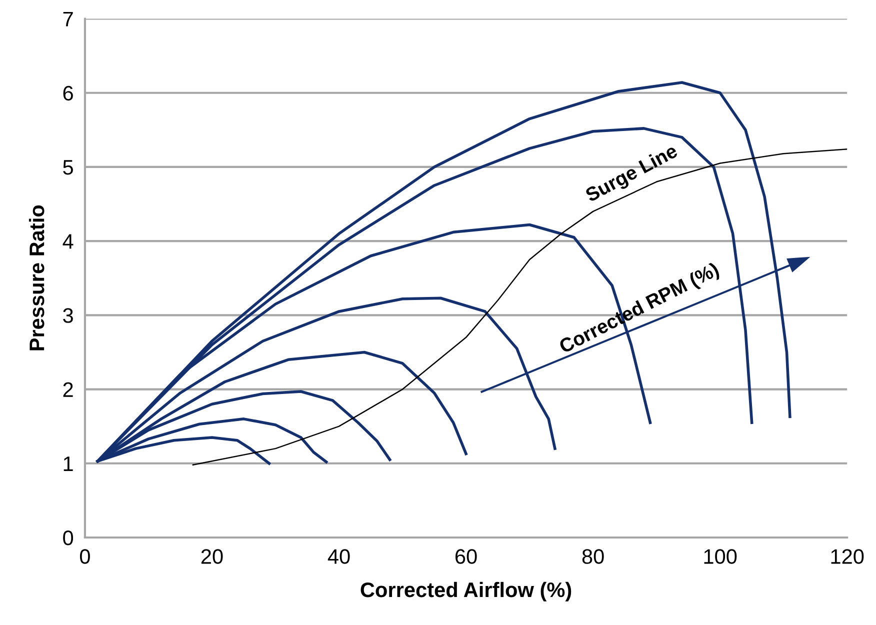  Describe the element at coordinates (68, 538) in the screenshot. I see `y-tick-label: 0` at that location.